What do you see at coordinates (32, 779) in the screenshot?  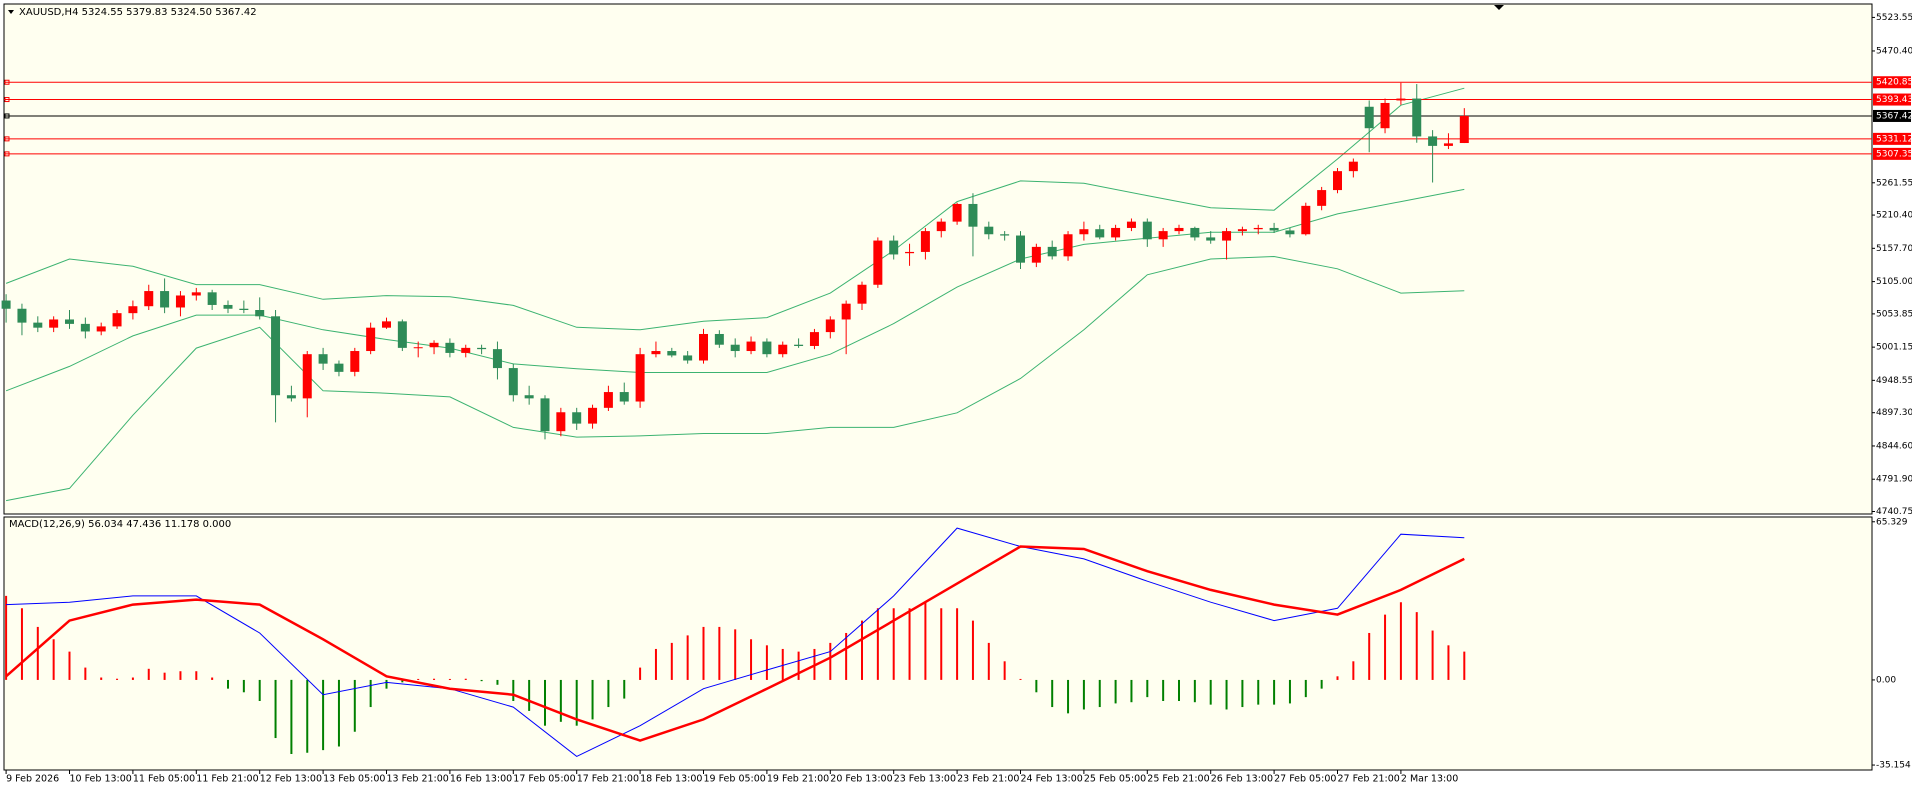 I see `x-tick-label: 9 Feb 2026` at bounding box center [32, 779].